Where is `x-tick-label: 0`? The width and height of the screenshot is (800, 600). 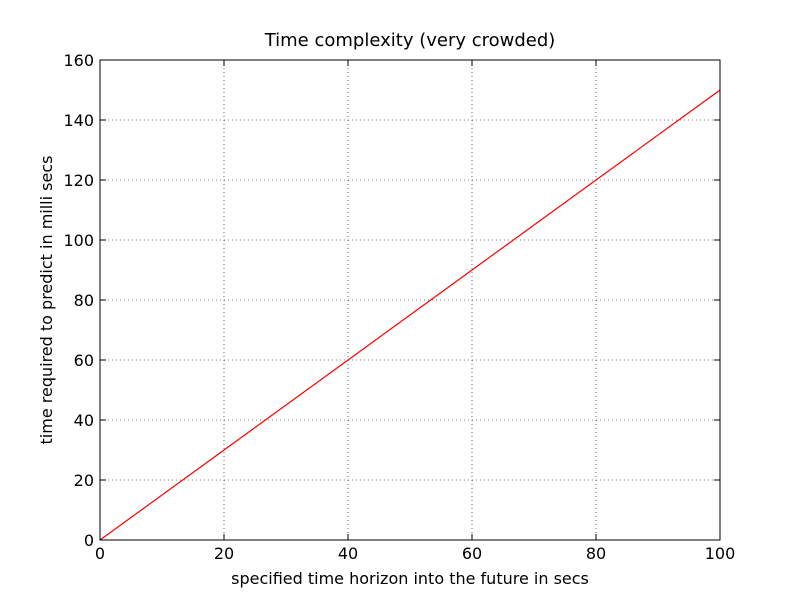 x-tick-label: 0 is located at coordinates (100, 553).